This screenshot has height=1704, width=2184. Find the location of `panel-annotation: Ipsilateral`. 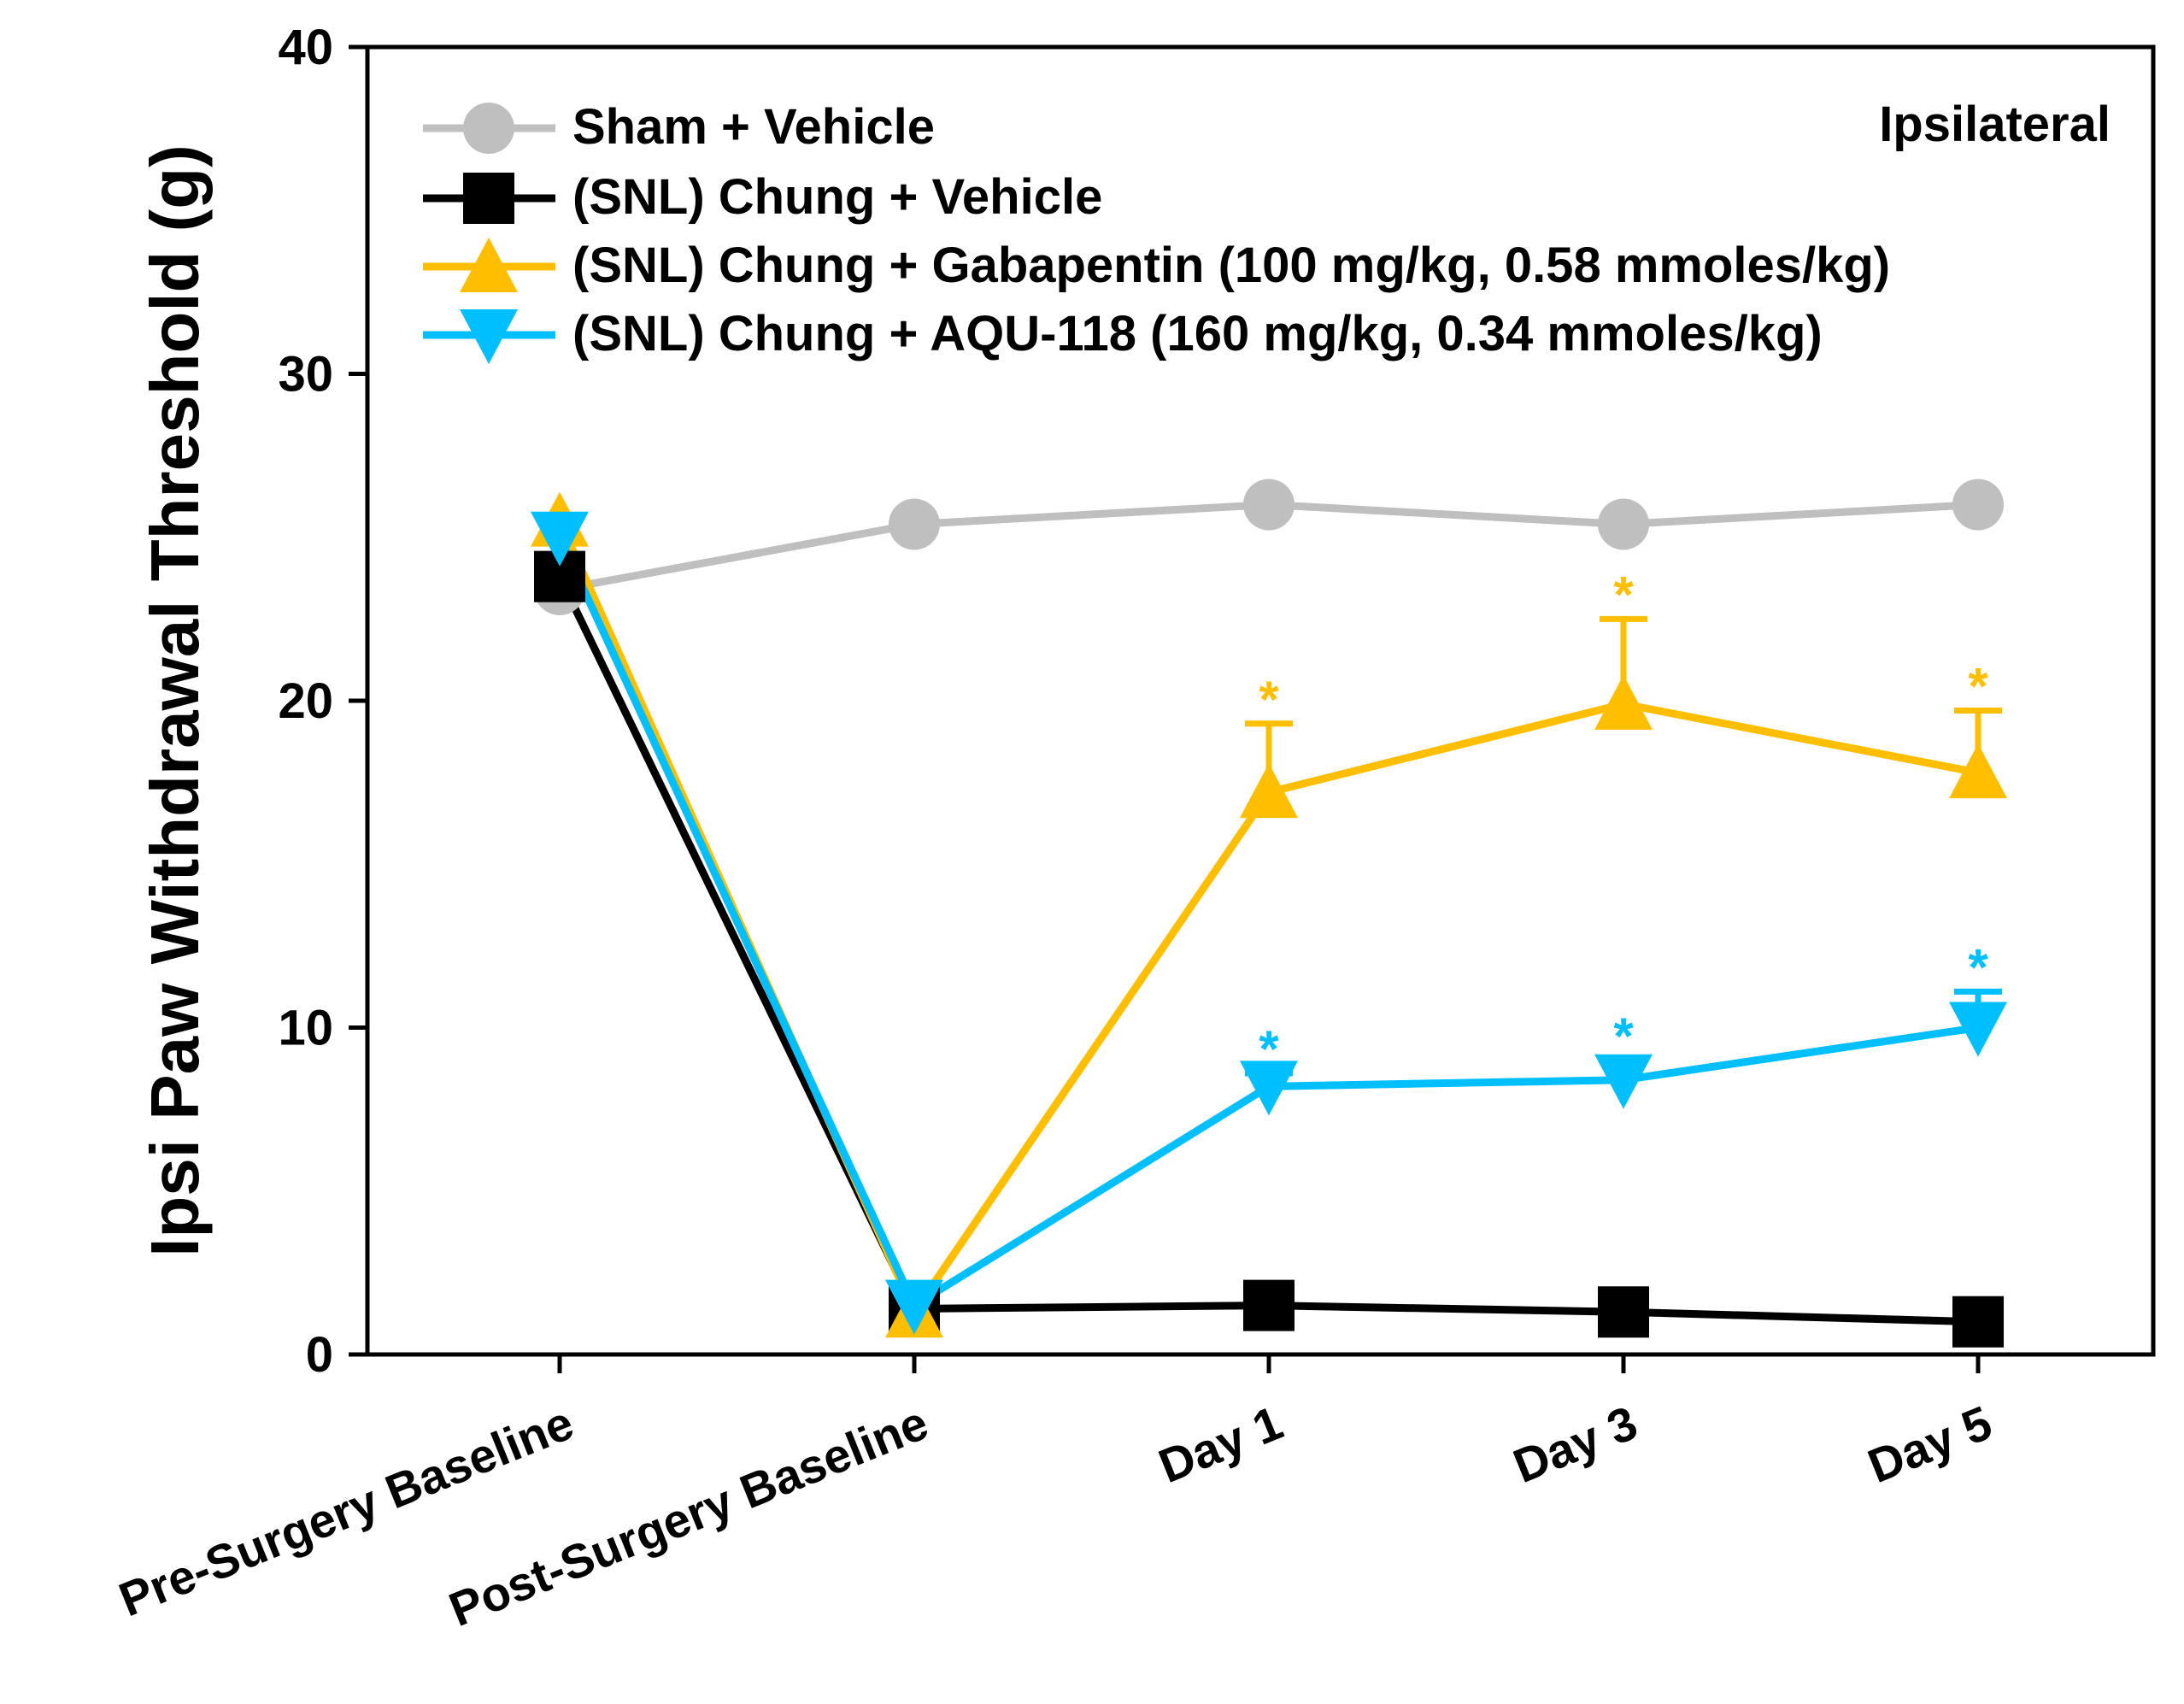

panel-annotation: Ipsilateral is located at coordinates (1995, 124).